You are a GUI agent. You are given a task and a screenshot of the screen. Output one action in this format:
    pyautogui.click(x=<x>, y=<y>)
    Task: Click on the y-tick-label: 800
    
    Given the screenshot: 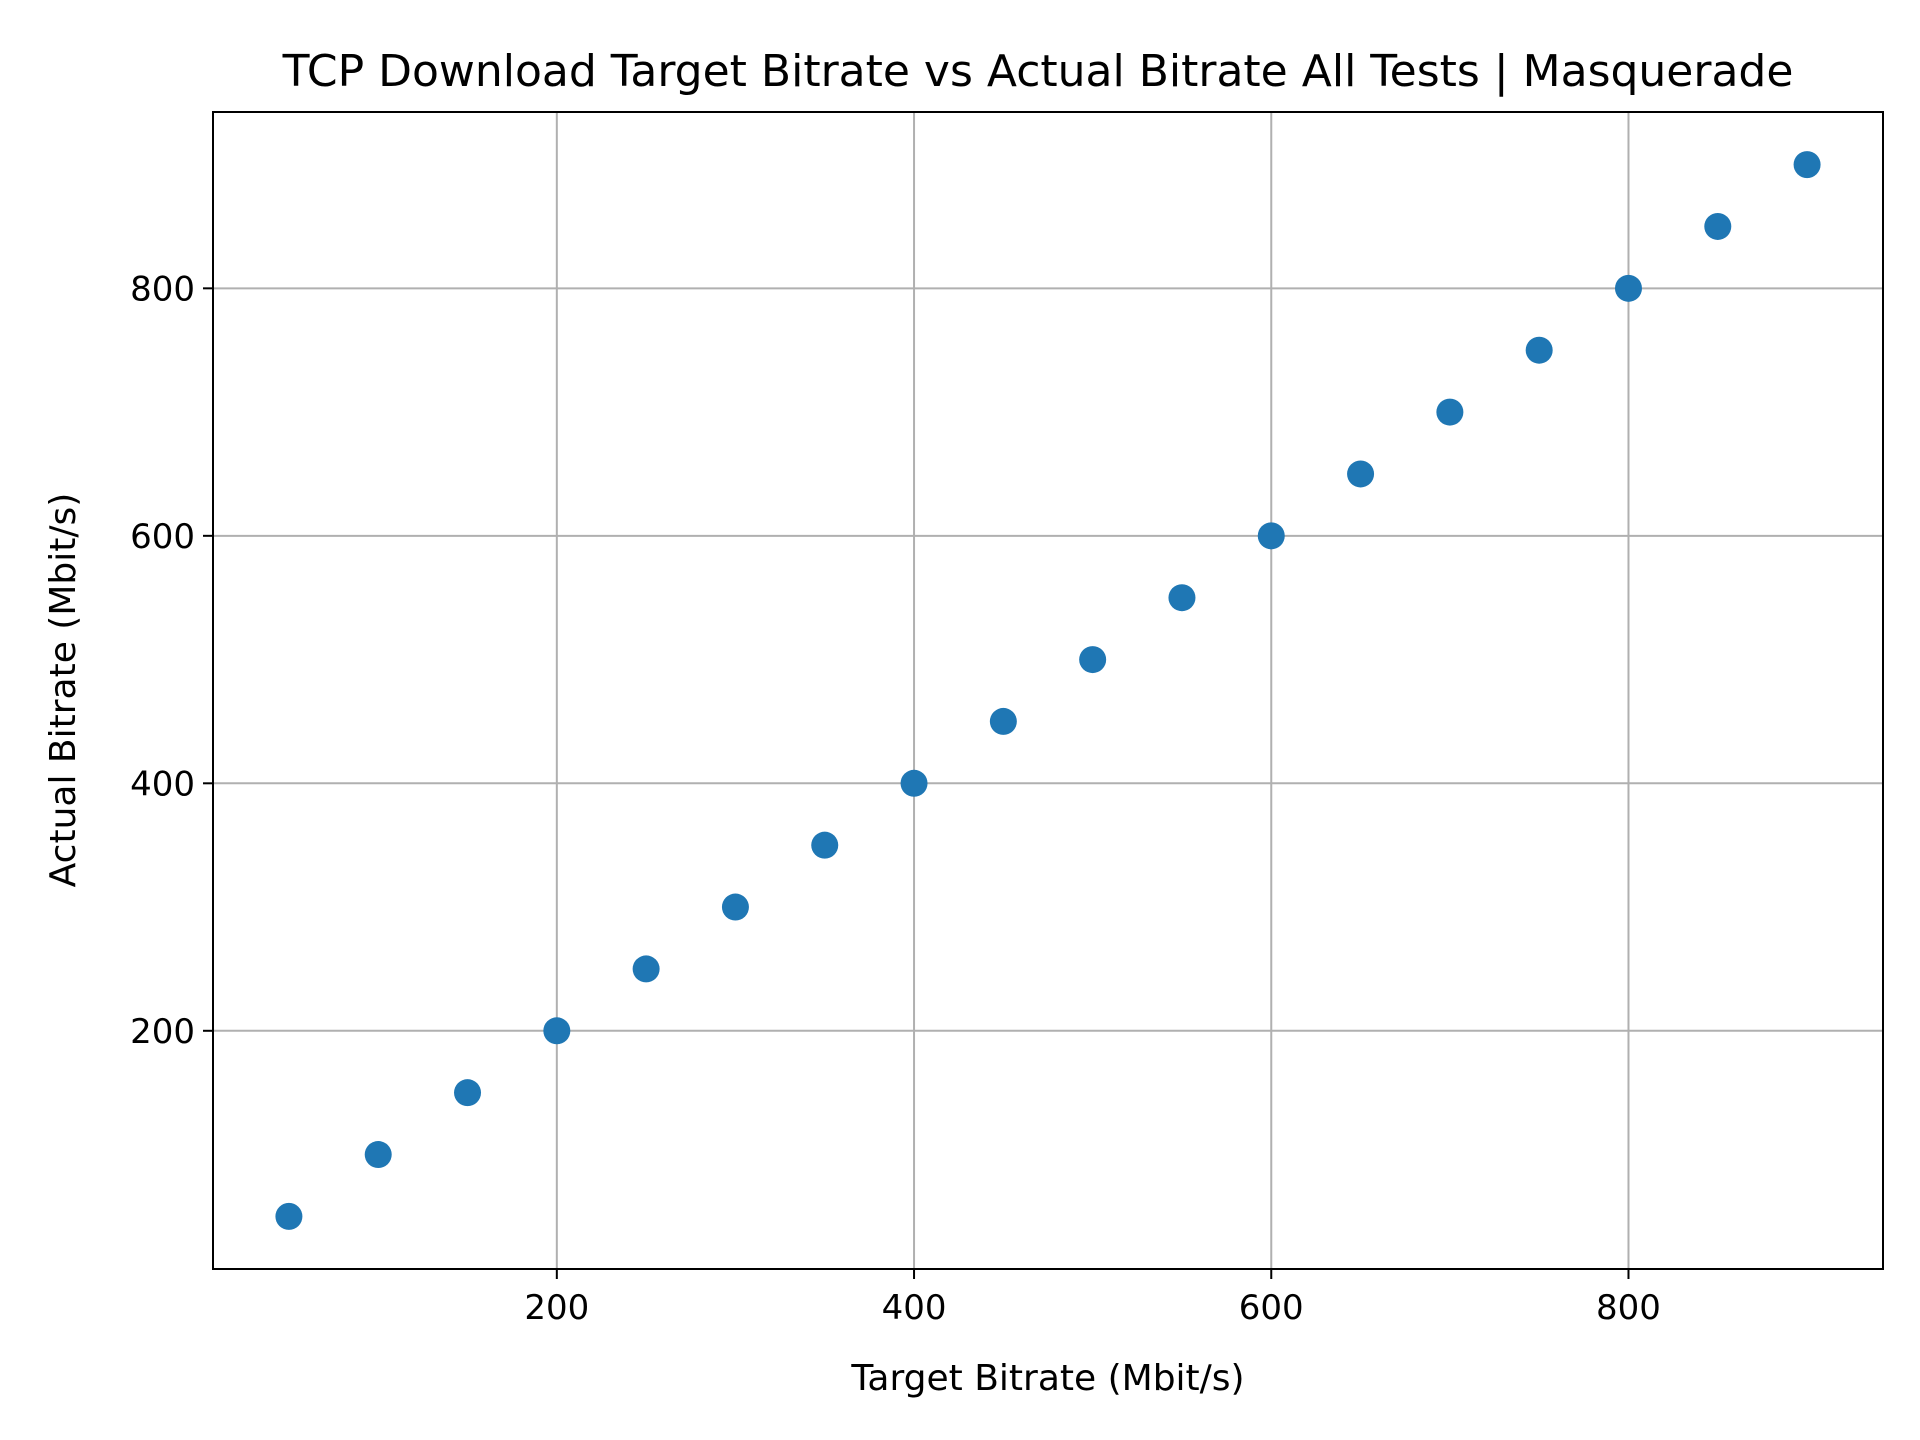 What is the action you would take?
    pyautogui.click(x=162, y=289)
    